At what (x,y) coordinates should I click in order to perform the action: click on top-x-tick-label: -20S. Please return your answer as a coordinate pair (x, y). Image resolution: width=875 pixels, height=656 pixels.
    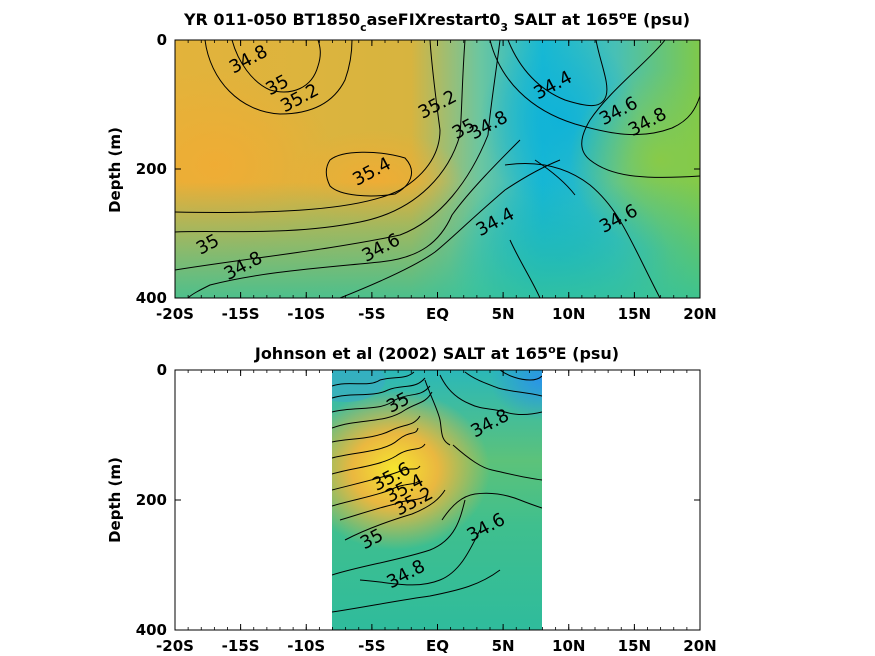
    Looking at the image, I should click on (175, 314).